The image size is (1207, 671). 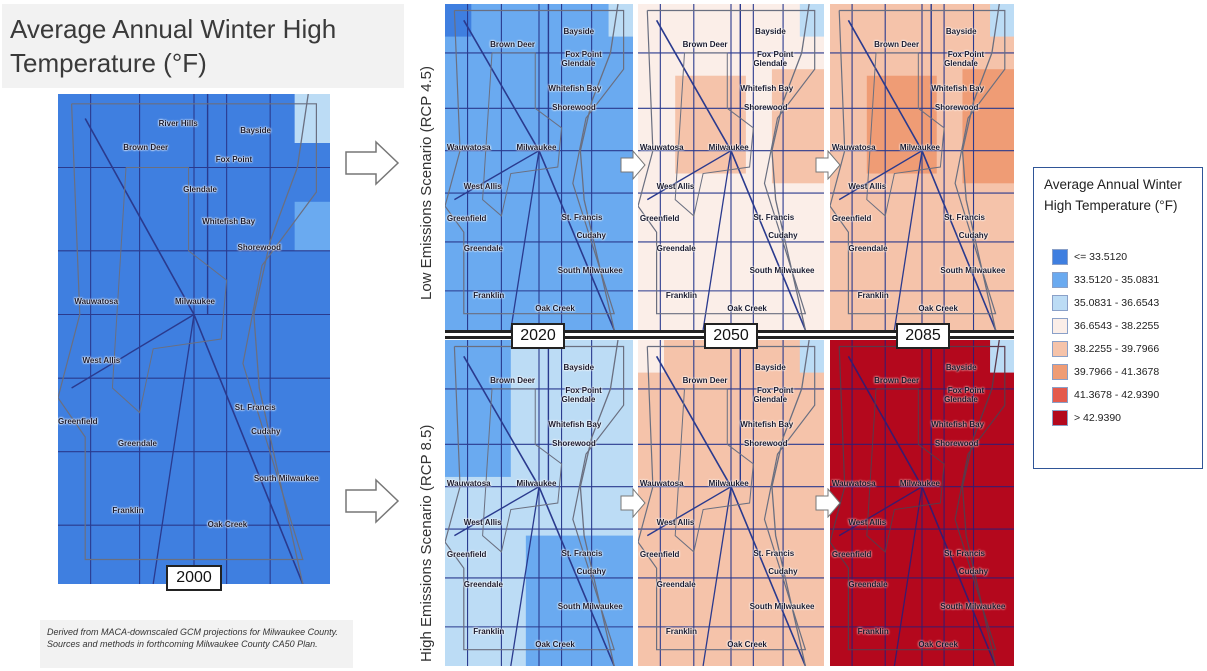 What do you see at coordinates (1117, 395) in the screenshot?
I see `legend-label: 41.3678 - 42.9390` at bounding box center [1117, 395].